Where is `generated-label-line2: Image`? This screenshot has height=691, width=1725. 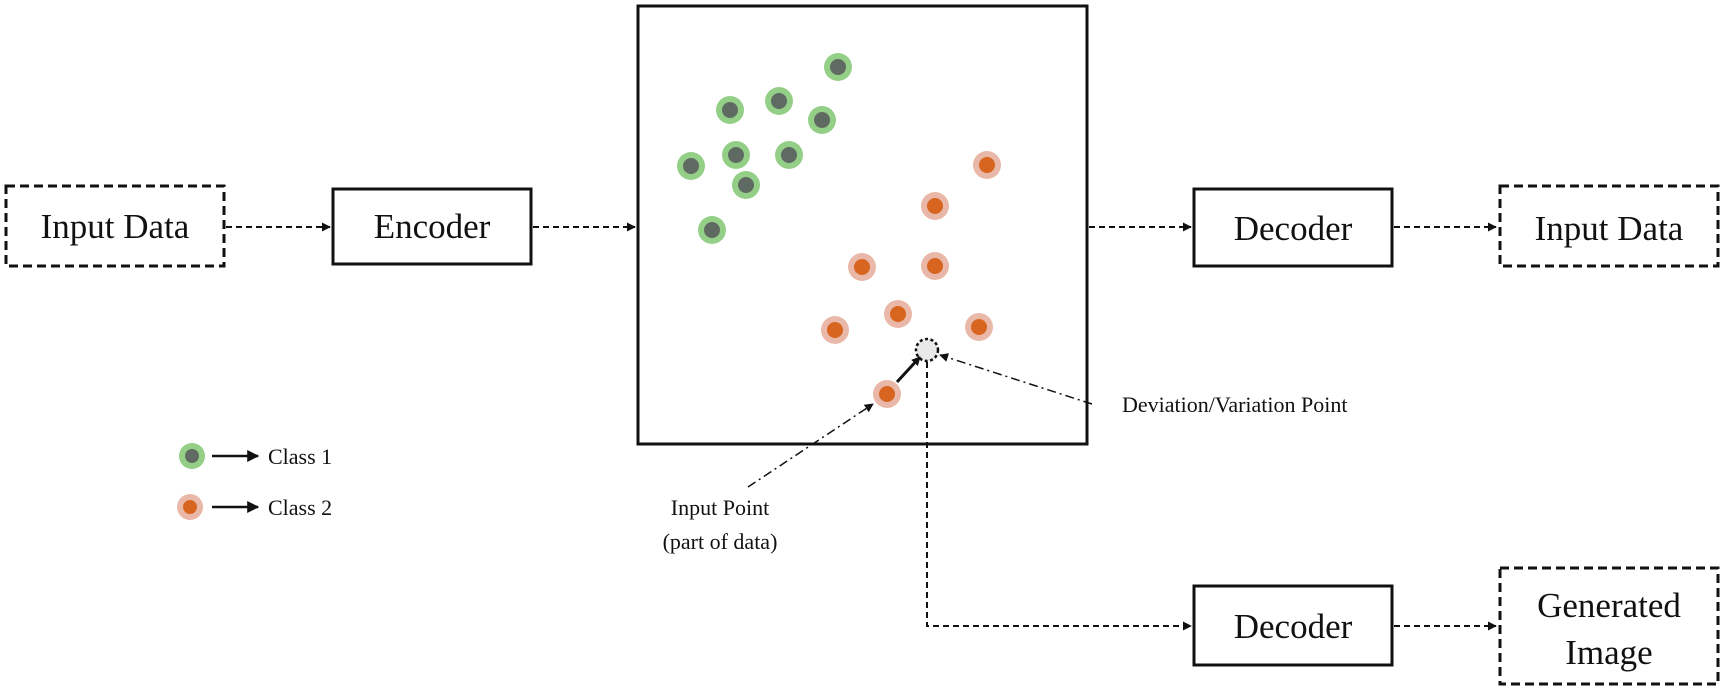
generated-label-line2: Image is located at coordinates (1608, 652).